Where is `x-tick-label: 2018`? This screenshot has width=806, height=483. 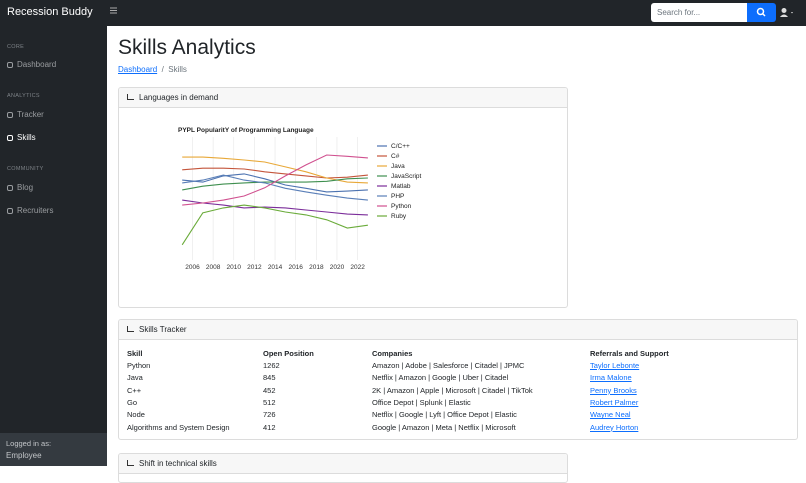
x-tick-label: 2018 is located at coordinates (316, 267).